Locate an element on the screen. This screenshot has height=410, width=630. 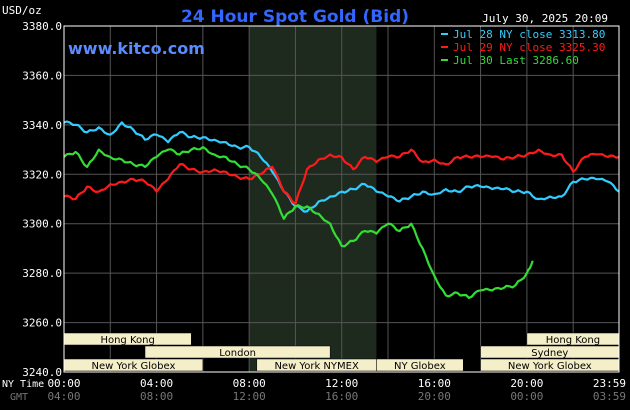
x-tick-label-gmt: 12:00 is located at coordinates (249, 396).